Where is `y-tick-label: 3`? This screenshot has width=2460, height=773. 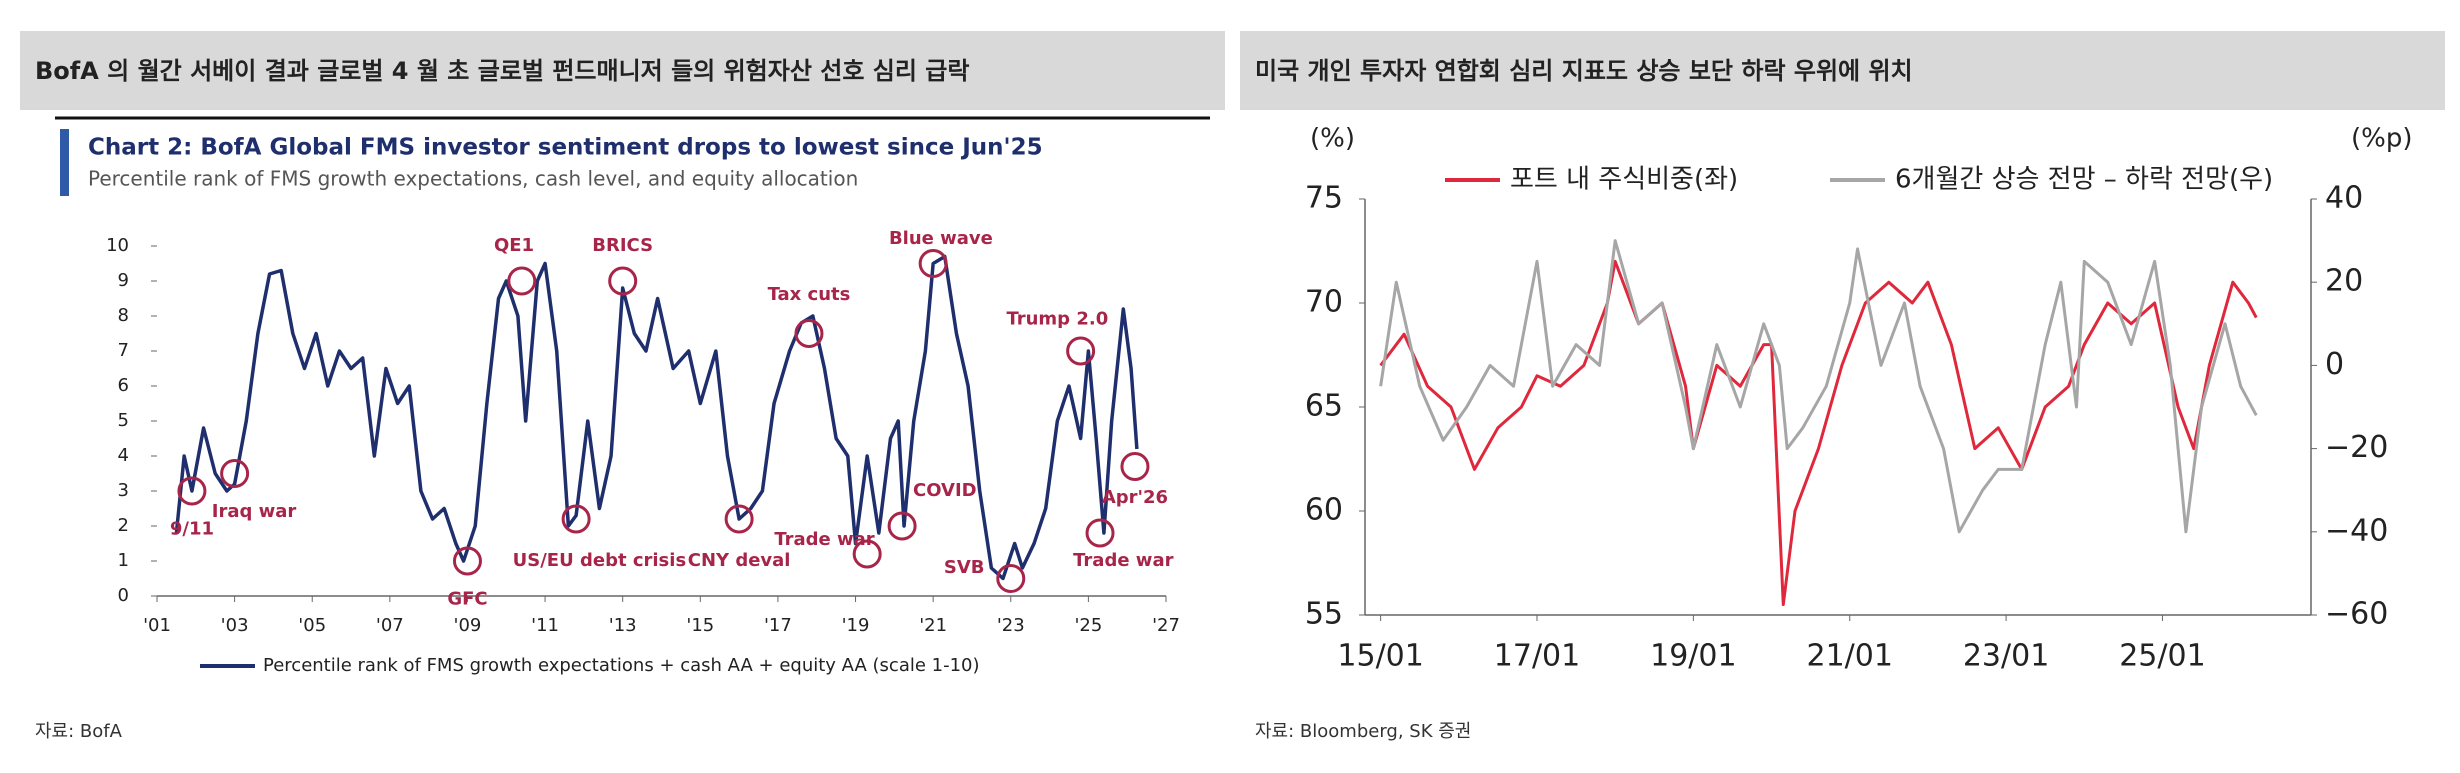 y-tick-label: 3 is located at coordinates (123, 490).